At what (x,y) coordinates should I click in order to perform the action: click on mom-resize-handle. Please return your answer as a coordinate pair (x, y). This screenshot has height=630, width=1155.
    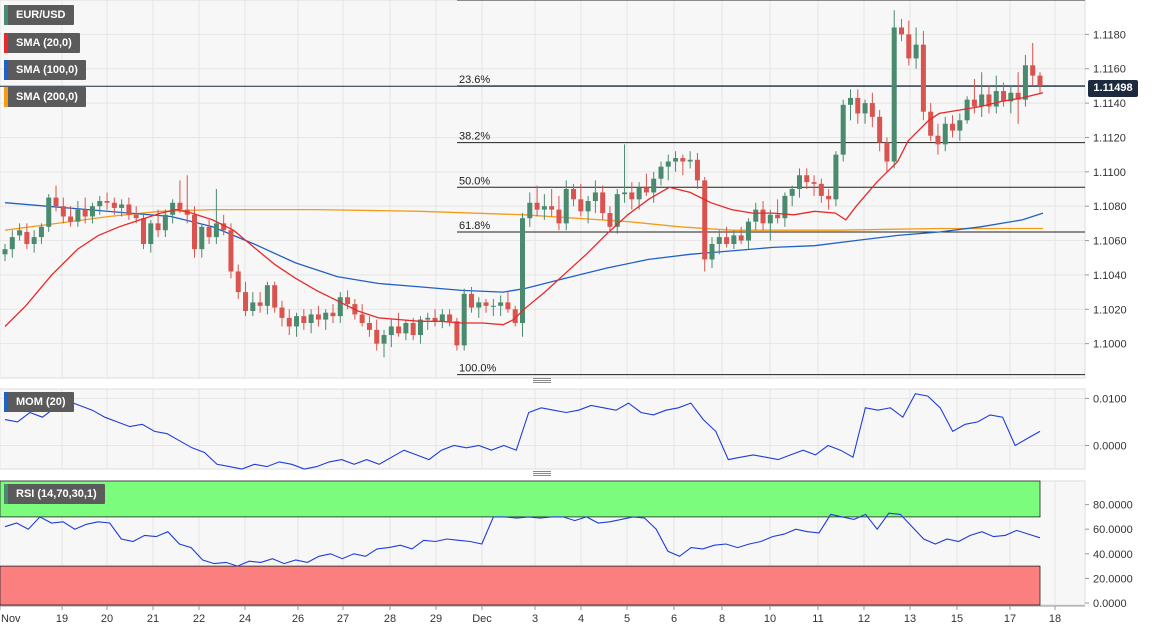
    Looking at the image, I should click on (542, 380).